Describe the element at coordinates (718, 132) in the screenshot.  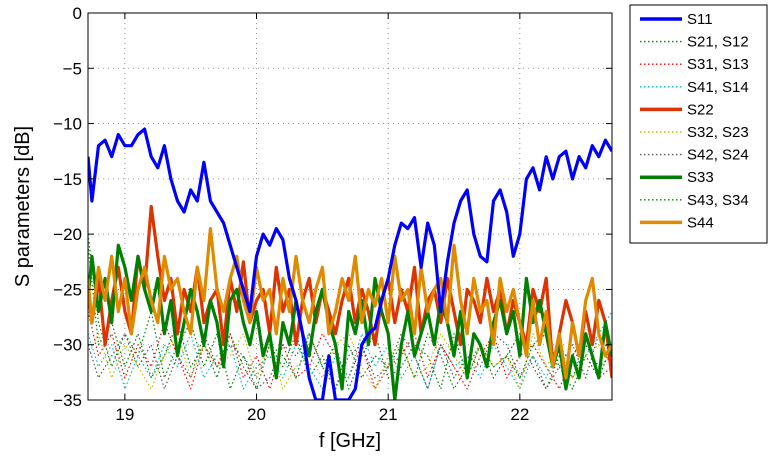
I see `legend-label-s32-s23: S32, S23` at that location.